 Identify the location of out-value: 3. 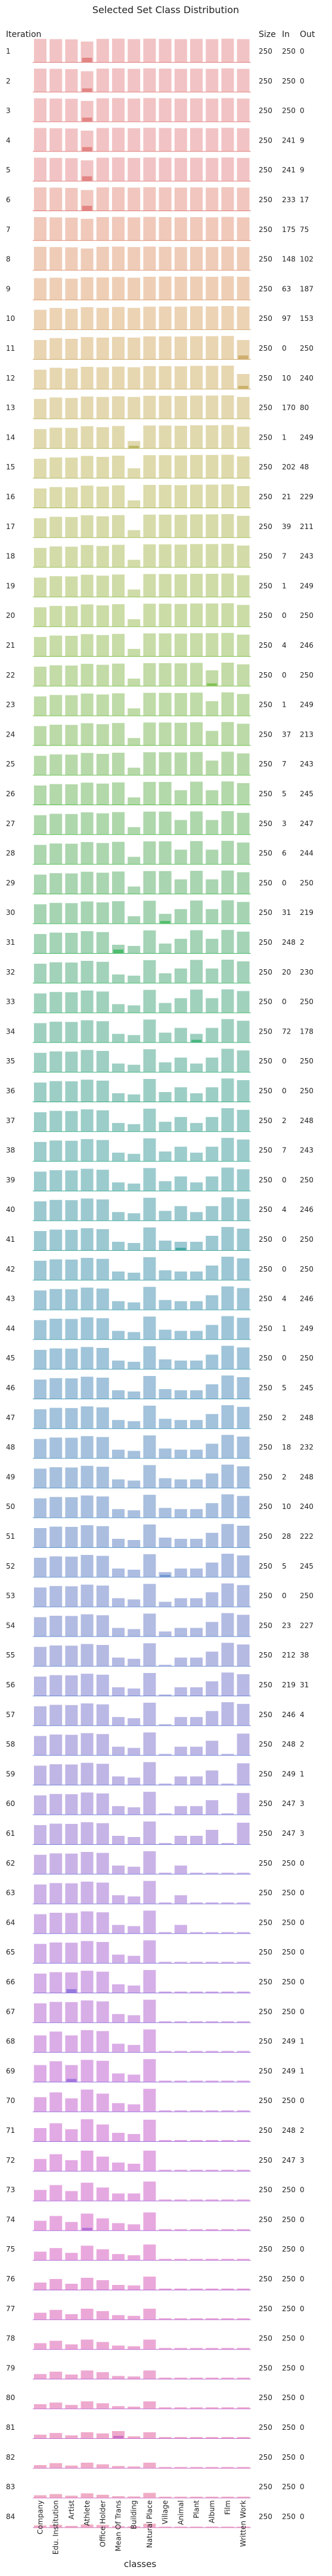
(302, 1803).